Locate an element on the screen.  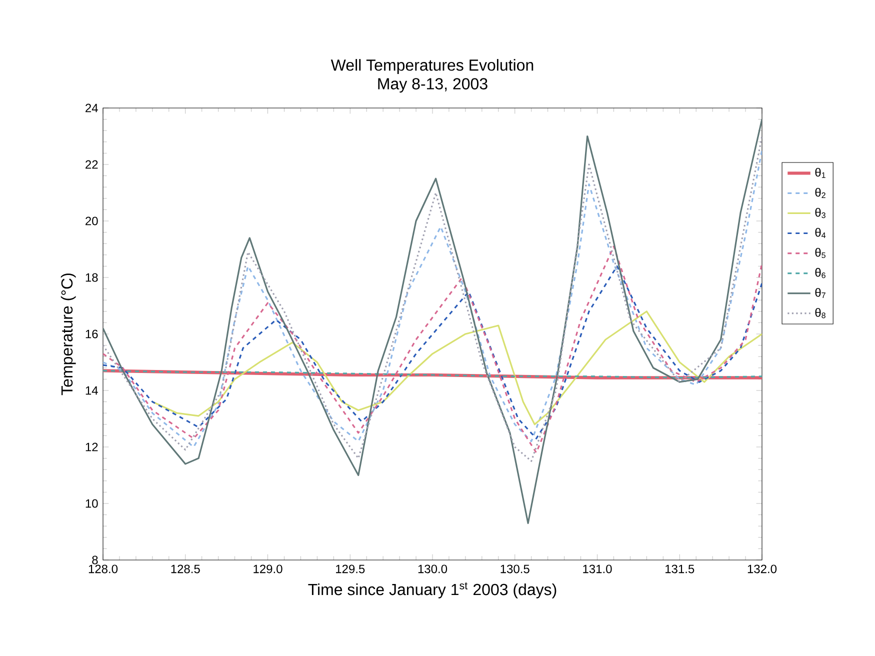
line-series is located at coordinates (457, 368).